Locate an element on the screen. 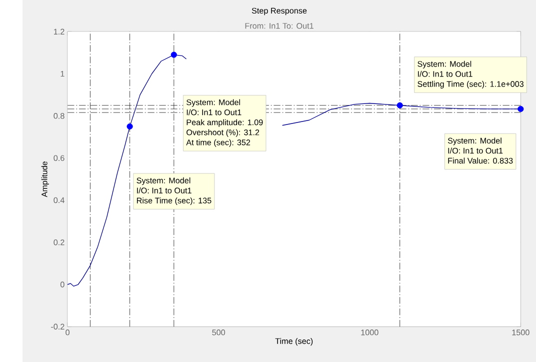 This screenshot has height=362, width=536. x-tick-label: 1500 is located at coordinates (521, 333).